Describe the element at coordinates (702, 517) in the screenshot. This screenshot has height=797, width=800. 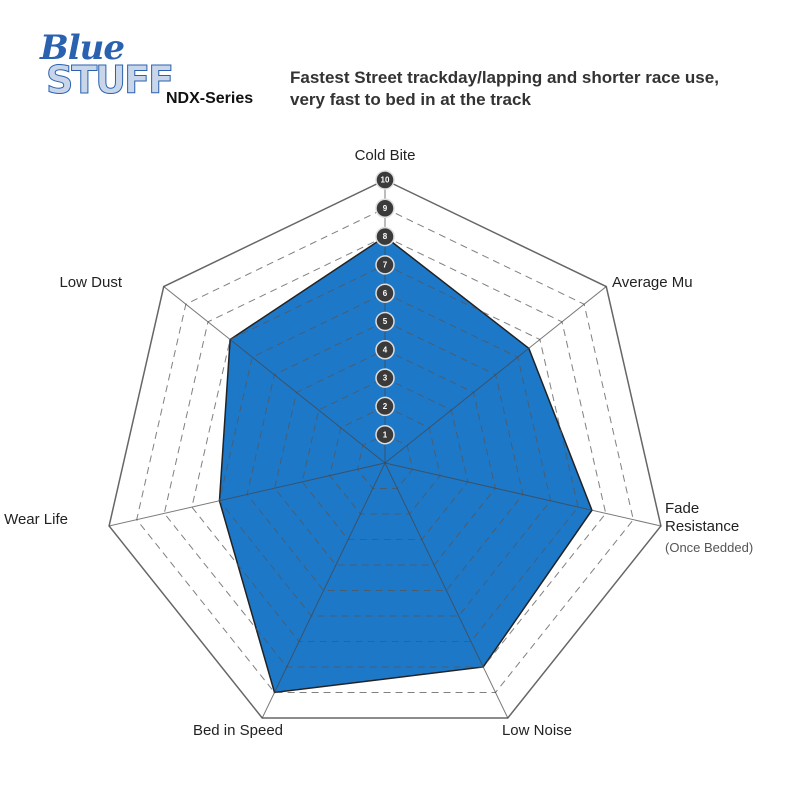
I see `axis-label: Fade Resistance` at that location.